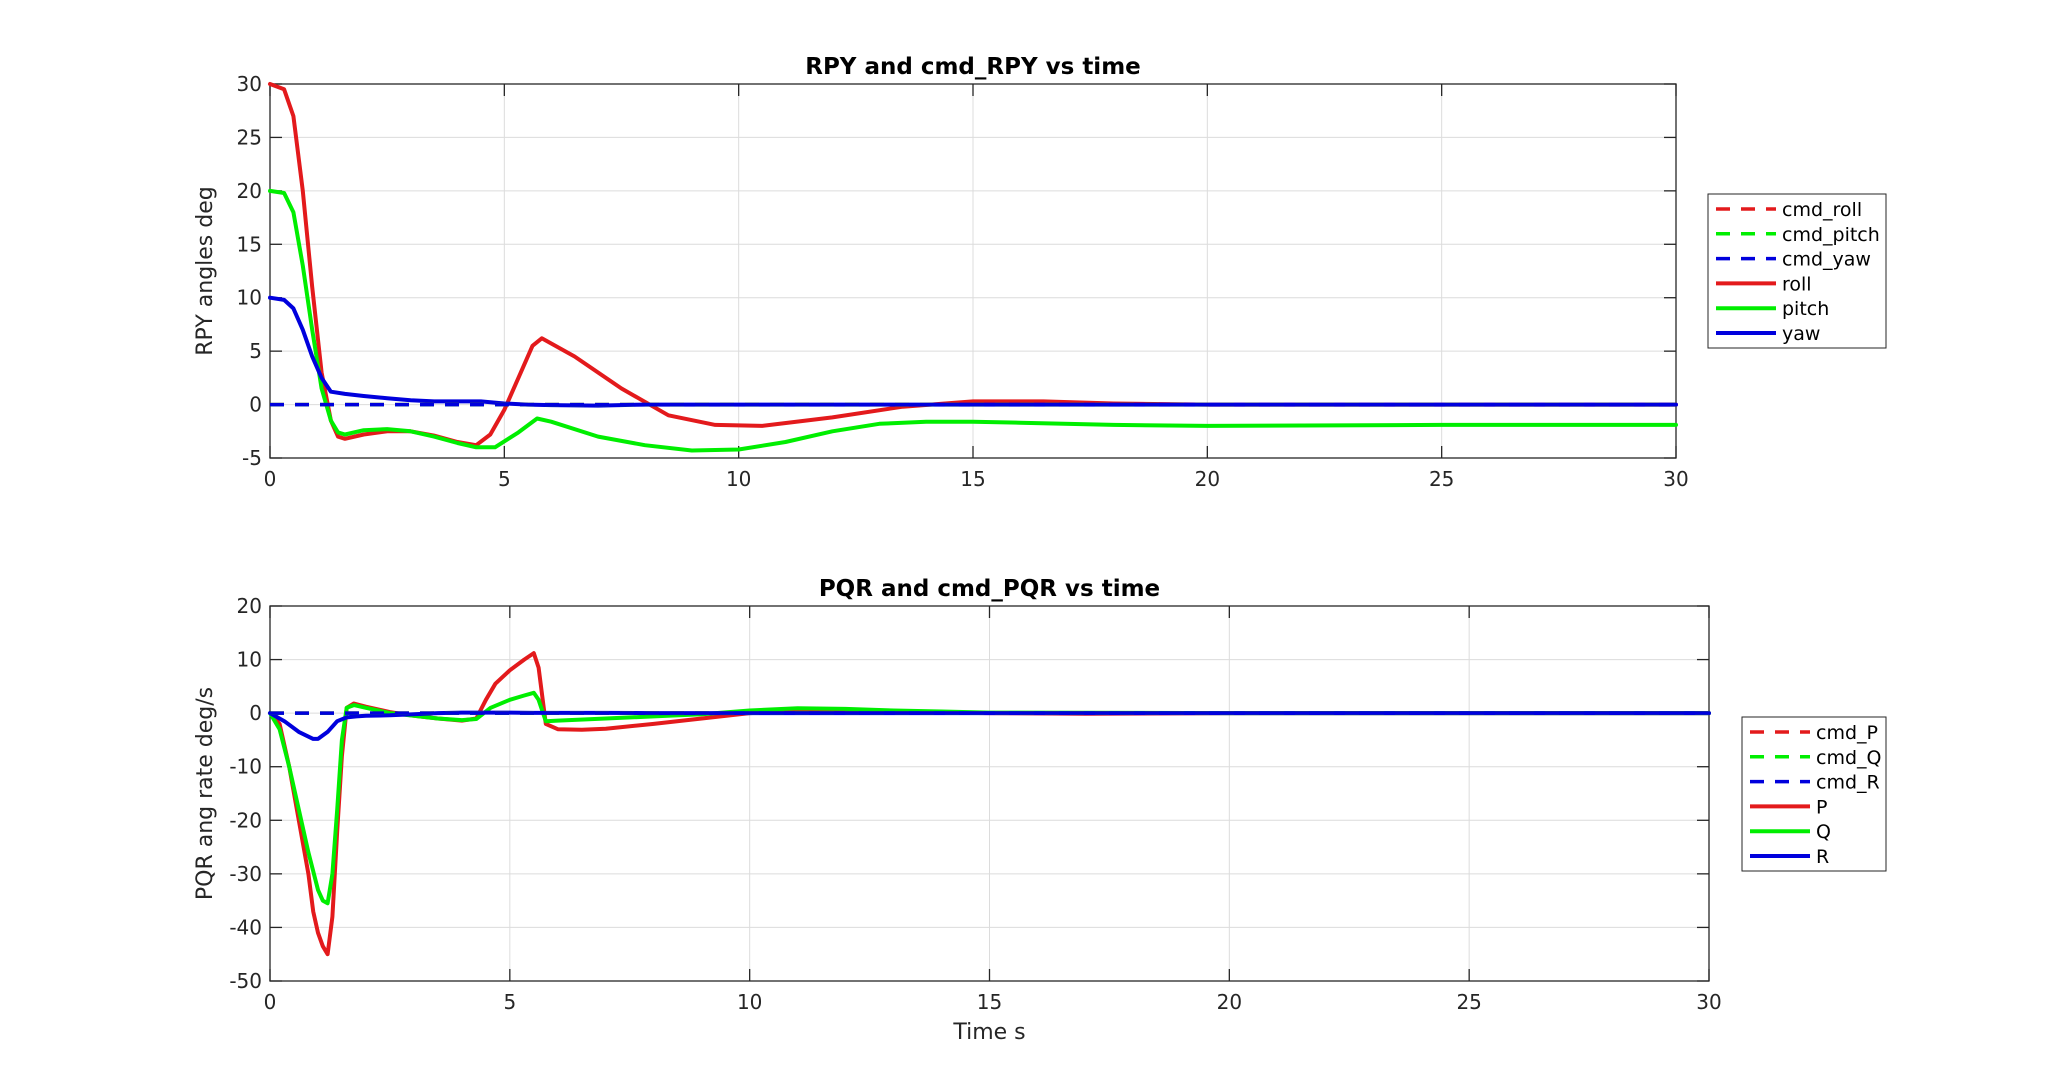 The width and height of the screenshot is (2057, 1088). What do you see at coordinates (255, 351) in the screenshot?
I see `y-tick-label: 5` at bounding box center [255, 351].